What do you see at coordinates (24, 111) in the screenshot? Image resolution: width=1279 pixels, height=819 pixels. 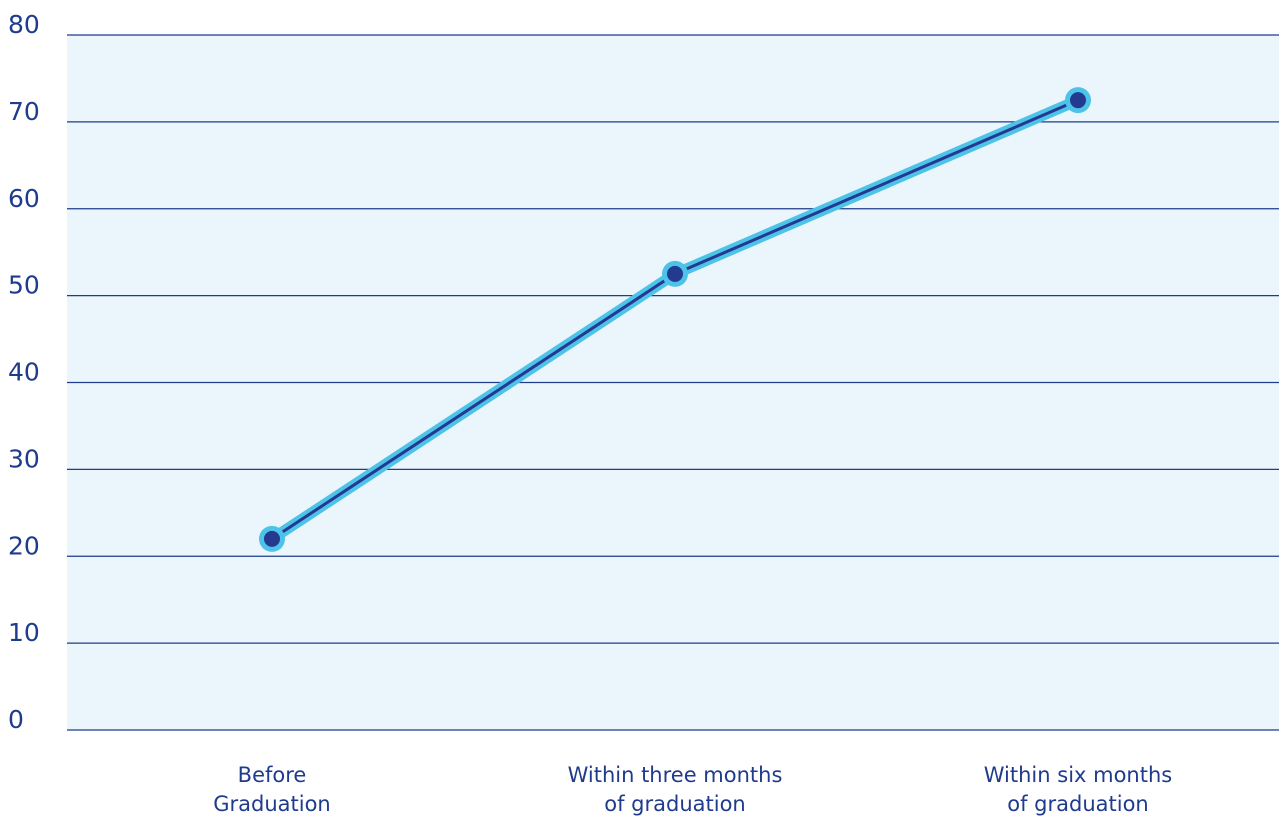 I see `y-tick-label: 70` at bounding box center [24, 111].